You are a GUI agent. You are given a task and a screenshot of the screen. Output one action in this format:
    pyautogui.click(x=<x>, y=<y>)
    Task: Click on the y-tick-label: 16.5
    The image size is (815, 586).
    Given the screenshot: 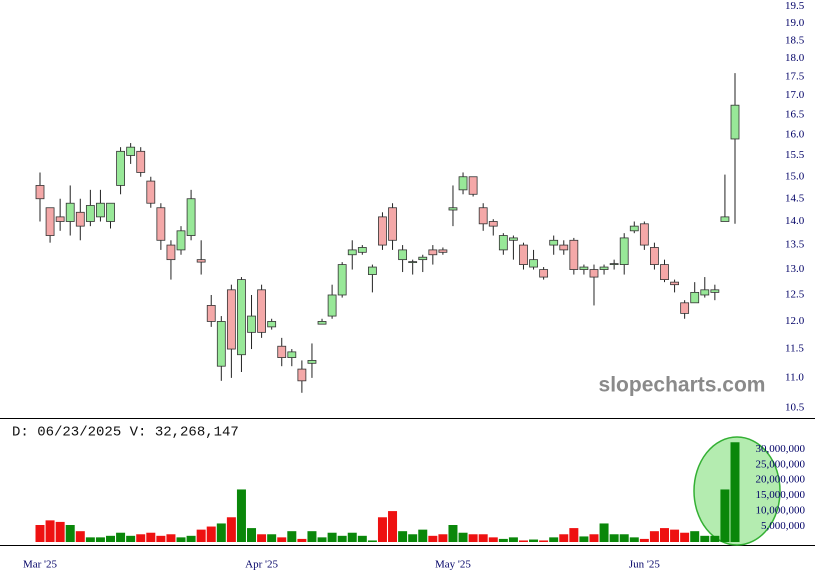 What is the action you would take?
    pyautogui.click(x=795, y=114)
    